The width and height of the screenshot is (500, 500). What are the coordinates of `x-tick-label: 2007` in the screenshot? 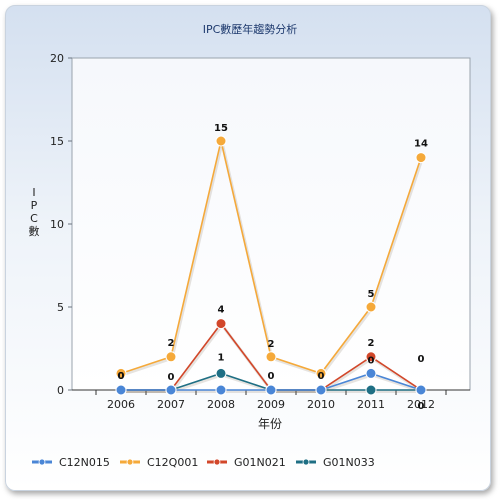 It's located at (171, 404).